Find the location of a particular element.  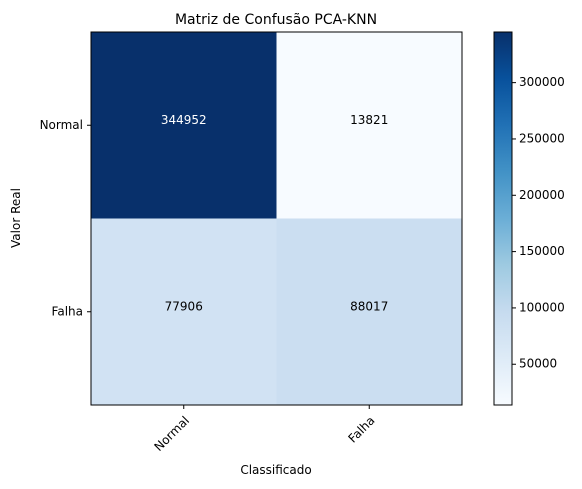

colorbar-tick-label: 150000 is located at coordinates (542, 251).